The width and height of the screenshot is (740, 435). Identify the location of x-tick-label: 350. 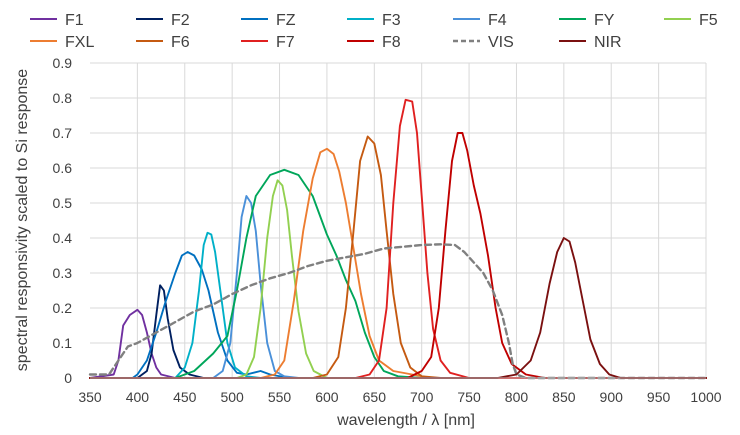
(90, 397).